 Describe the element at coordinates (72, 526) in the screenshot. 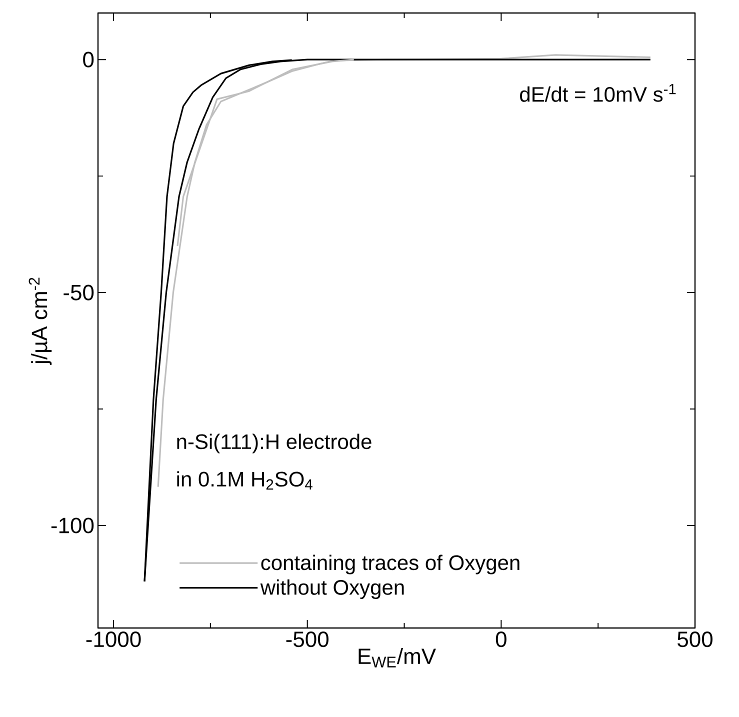

I see `y-tick-label: -100` at that location.